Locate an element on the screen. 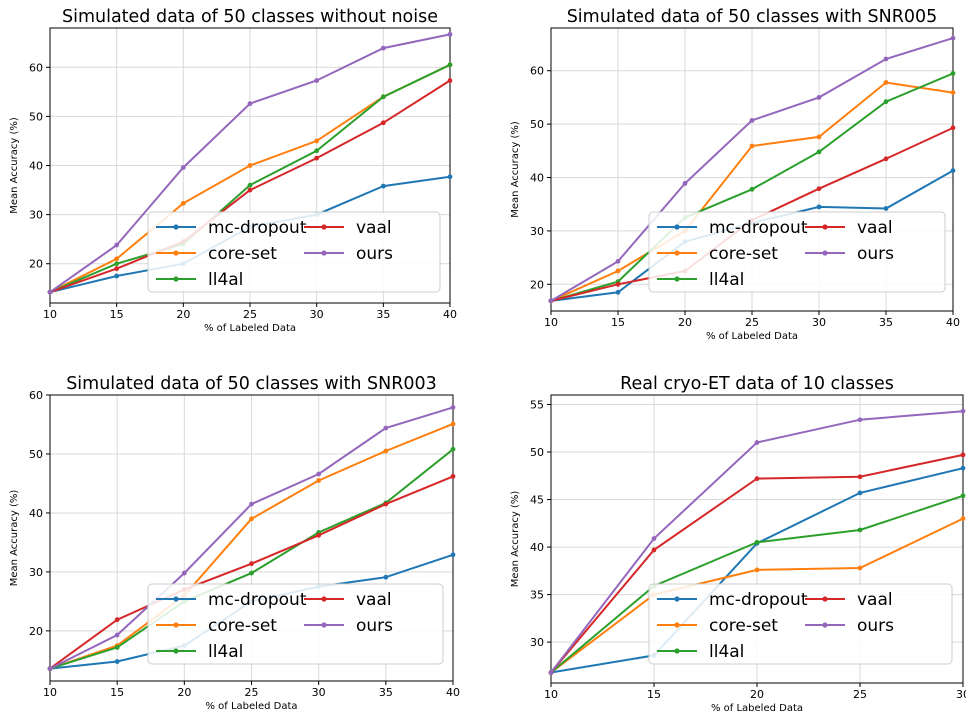  y-axis-label: Mean Accuracy (%) is located at coordinates (515, 169).